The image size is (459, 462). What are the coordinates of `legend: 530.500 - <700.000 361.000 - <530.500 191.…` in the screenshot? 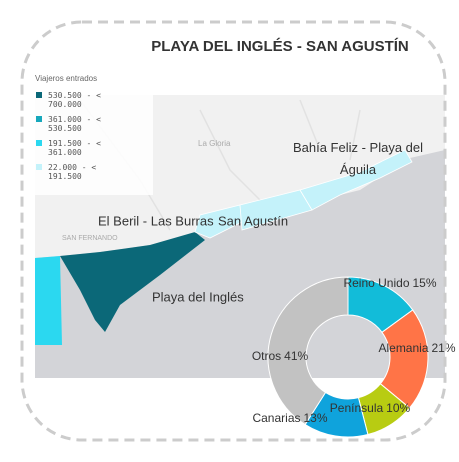 It's located at (68, 136).